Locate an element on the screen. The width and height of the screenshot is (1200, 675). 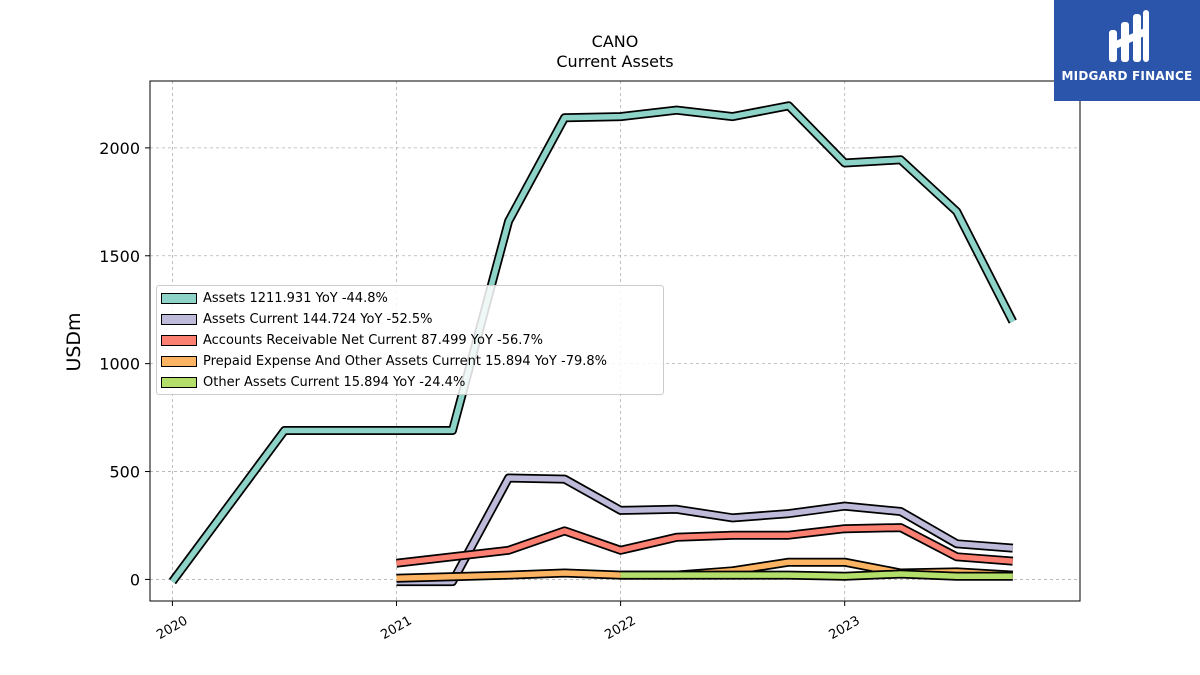
legend-swatch-prepaid-expense is located at coordinates (179, 361).